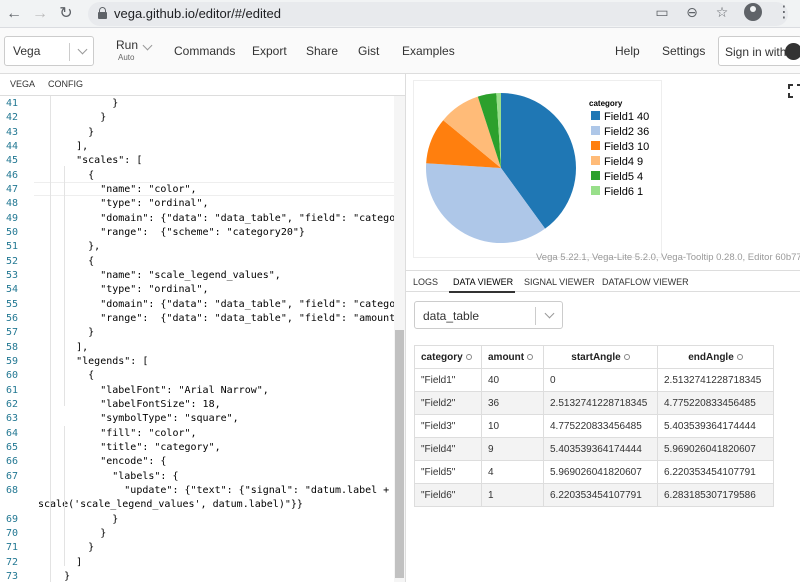 Image resolution: width=800 pixels, height=582 pixels. I want to click on settings-button: Settings, so click(684, 51).